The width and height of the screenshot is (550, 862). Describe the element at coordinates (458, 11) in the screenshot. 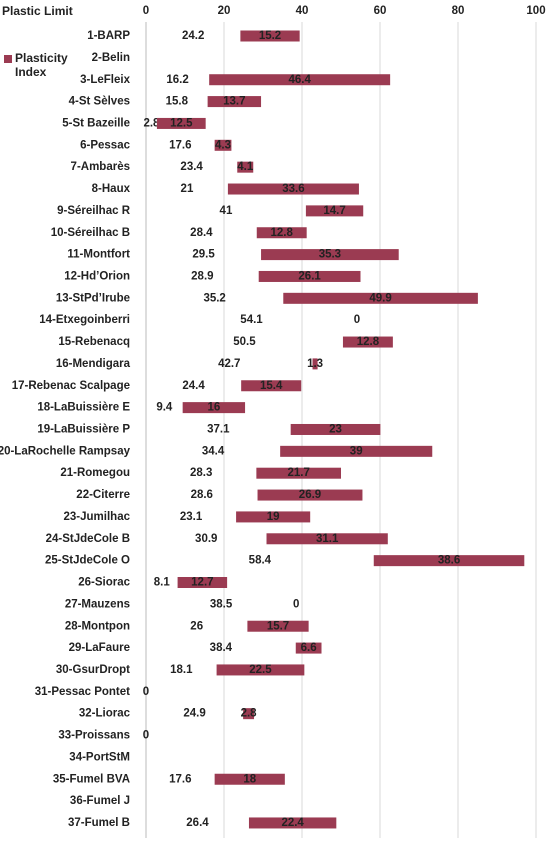

I see `x-tick-label: 80` at that location.